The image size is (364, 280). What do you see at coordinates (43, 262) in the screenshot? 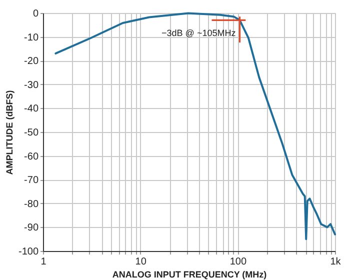
I see `x-tick-label: 1` at bounding box center [43, 262].